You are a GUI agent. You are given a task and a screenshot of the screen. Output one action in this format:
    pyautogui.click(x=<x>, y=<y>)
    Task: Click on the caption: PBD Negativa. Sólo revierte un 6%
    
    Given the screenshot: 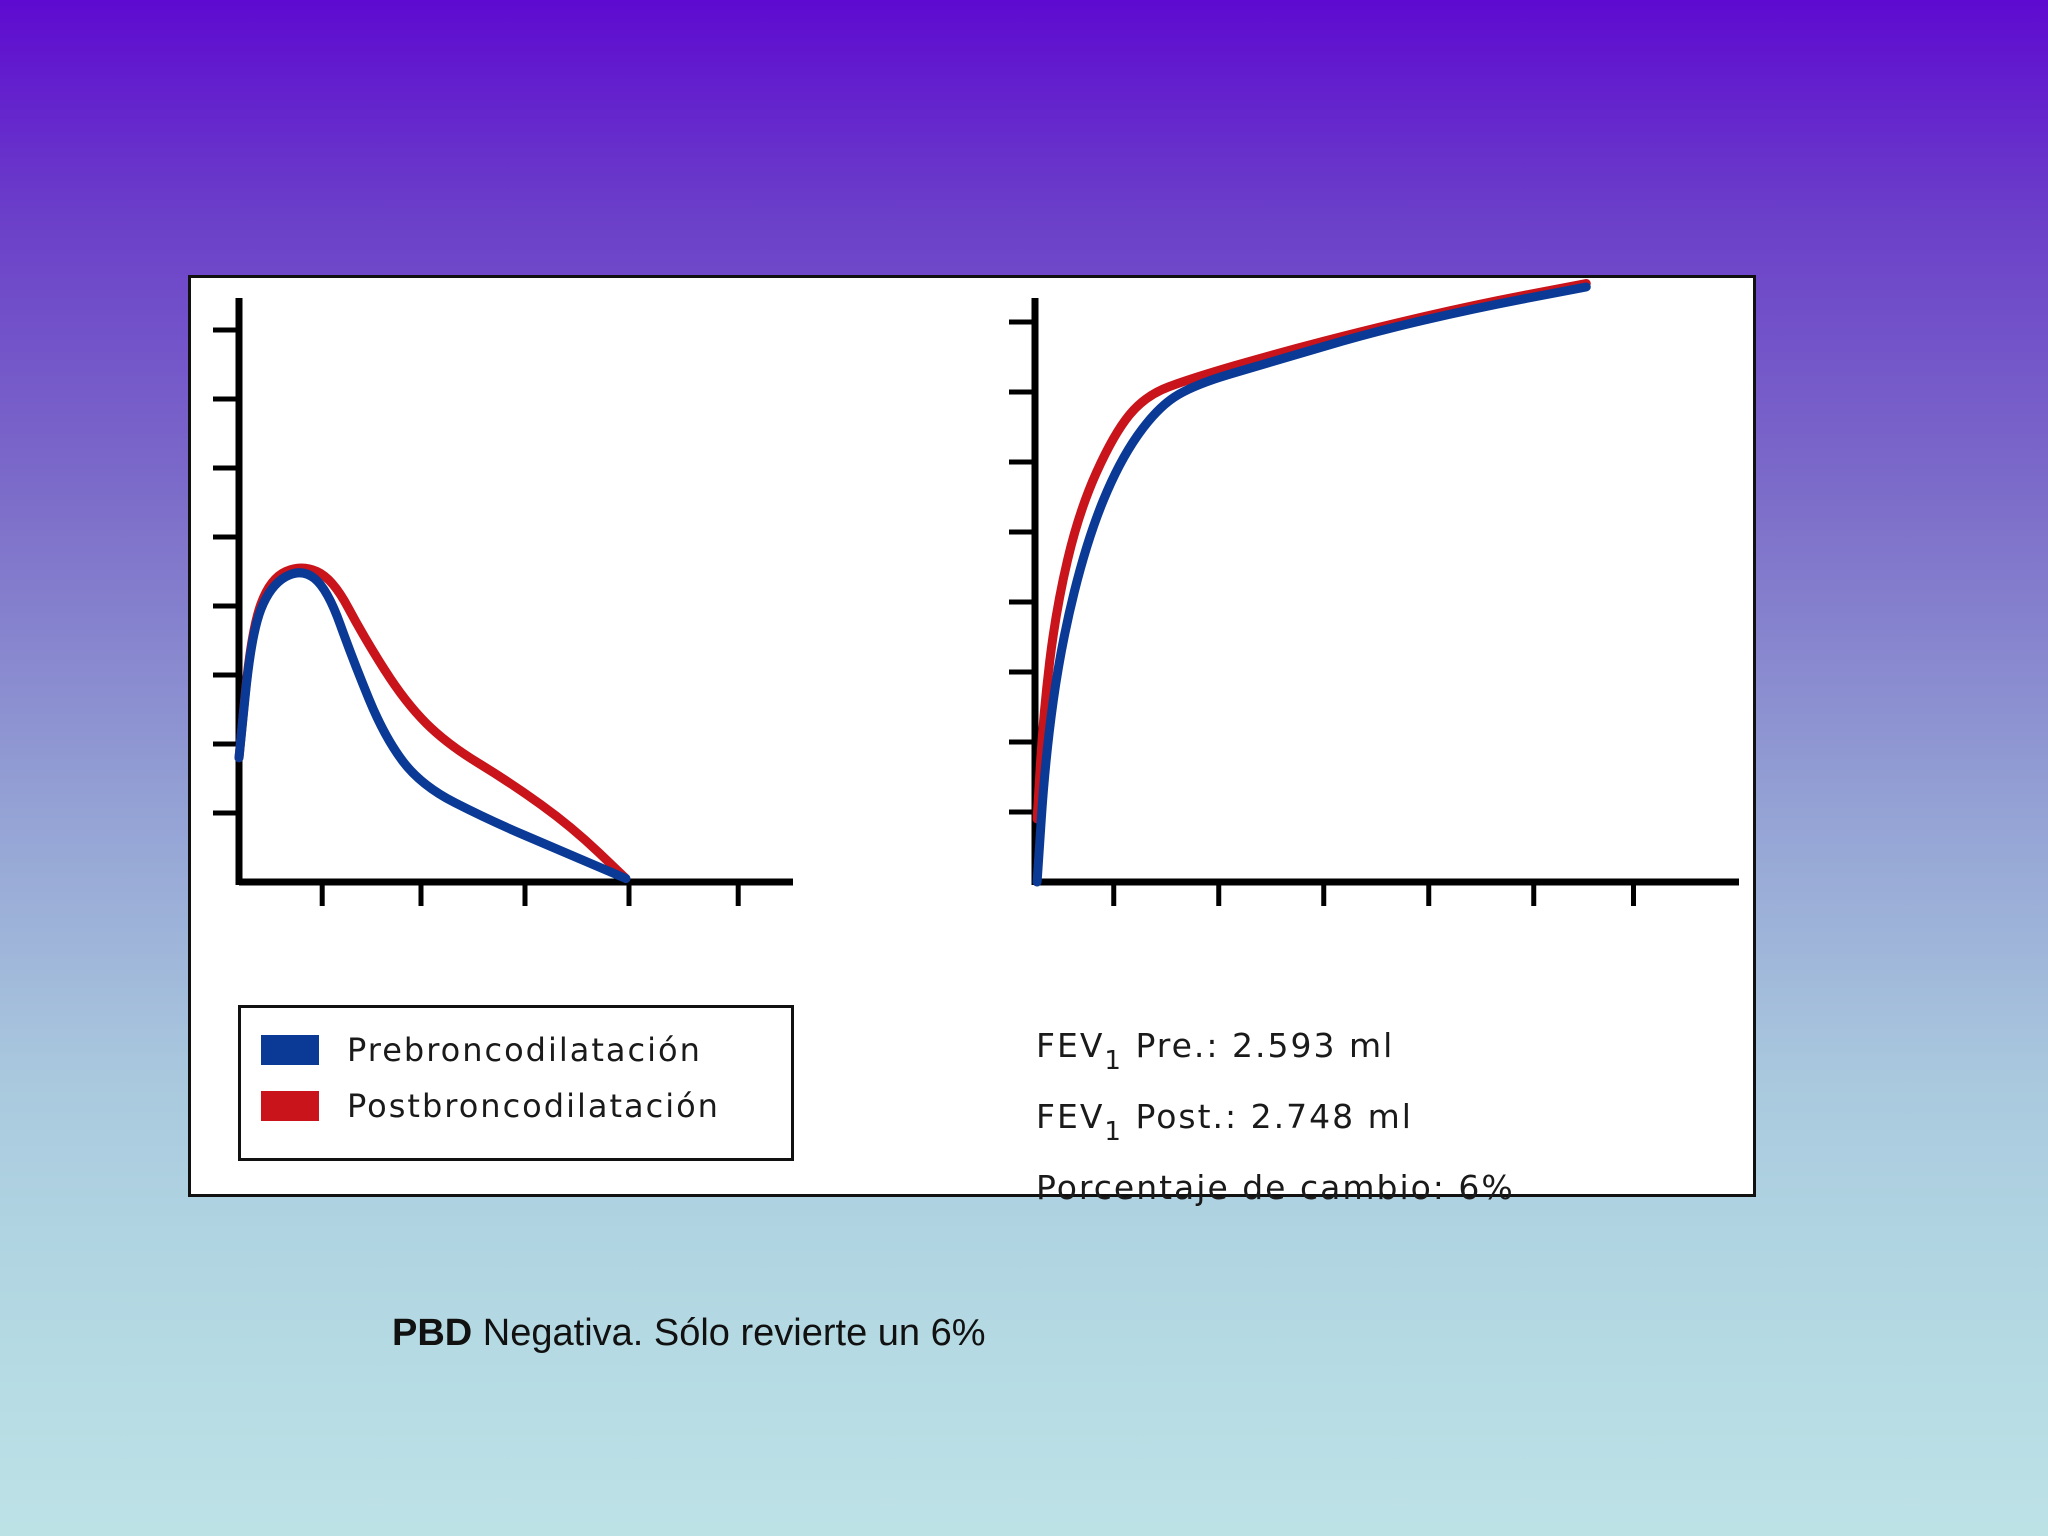 What is the action you would take?
    pyautogui.click(x=689, y=1333)
    